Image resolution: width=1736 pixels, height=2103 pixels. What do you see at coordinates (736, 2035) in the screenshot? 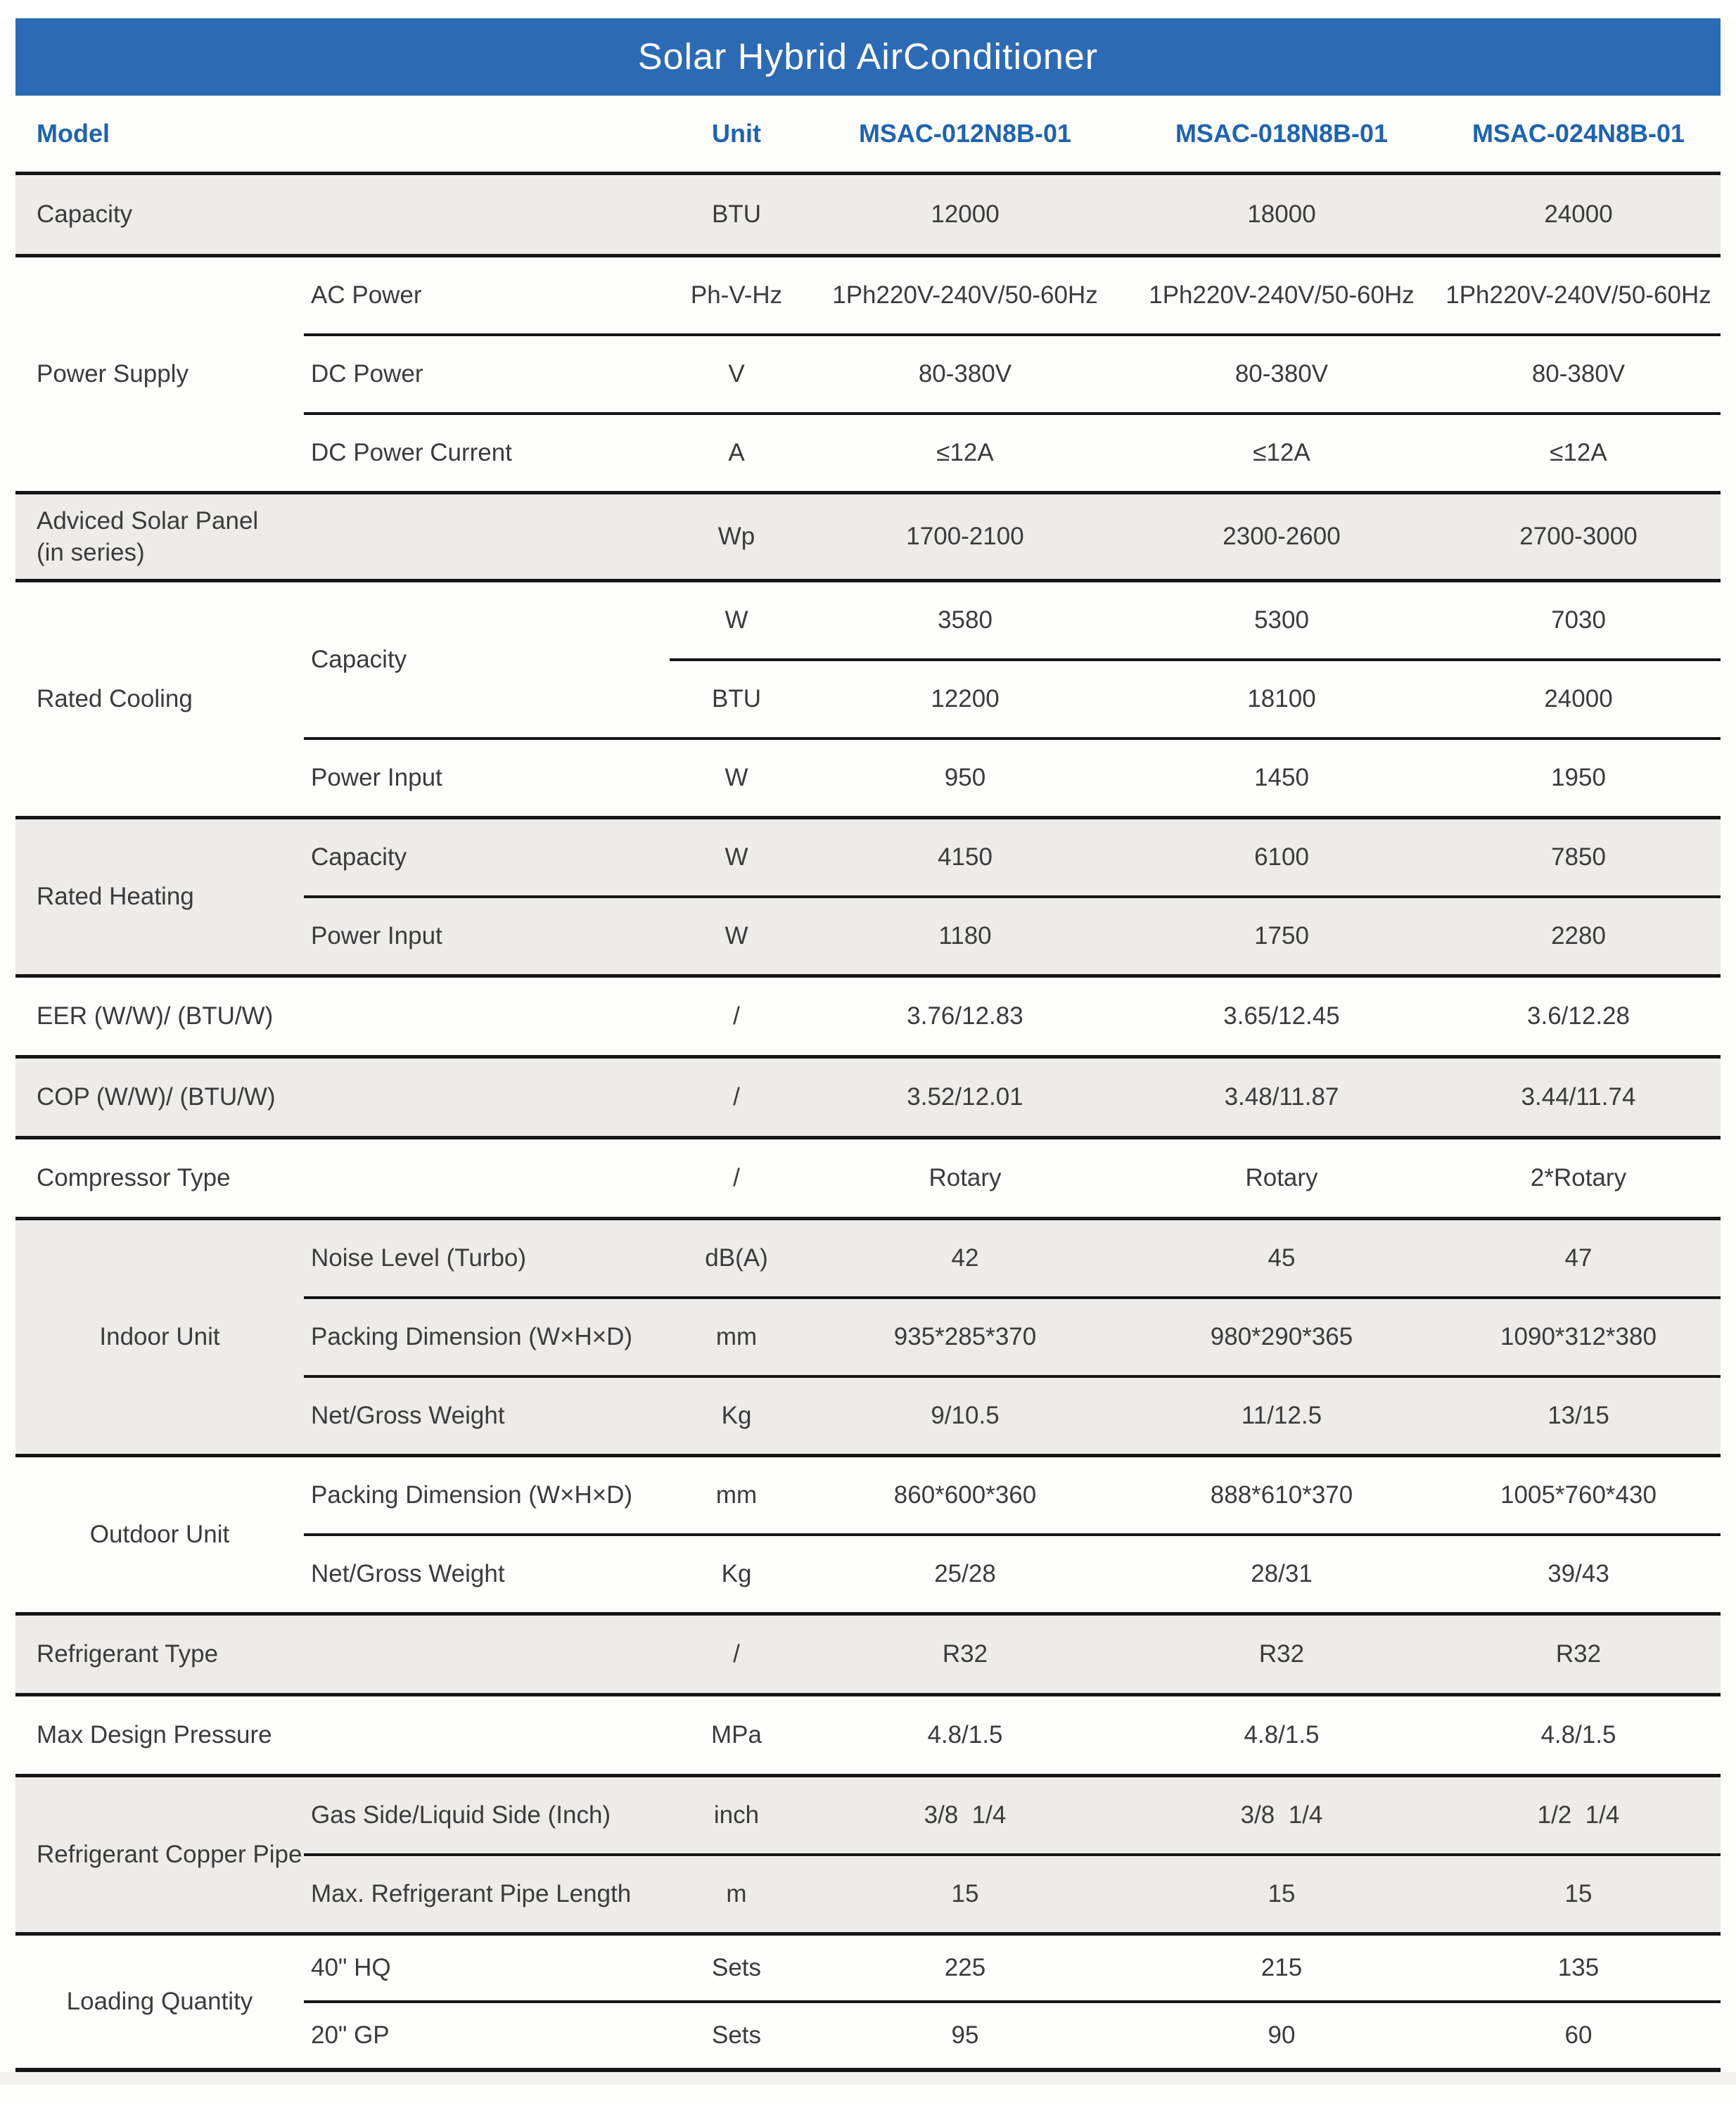
I see `unit-cell: Sets` at bounding box center [736, 2035].